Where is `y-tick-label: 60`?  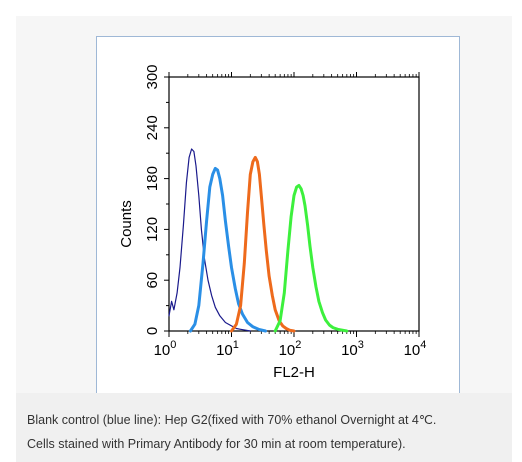 y-tick-label: 60 is located at coordinates (152, 280).